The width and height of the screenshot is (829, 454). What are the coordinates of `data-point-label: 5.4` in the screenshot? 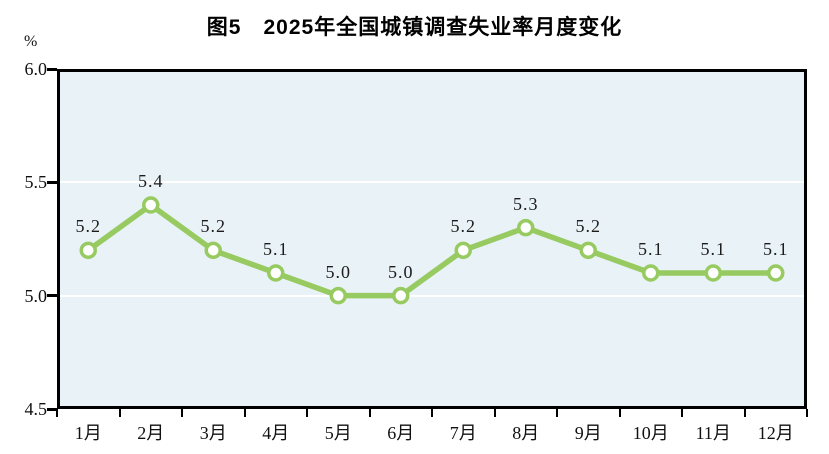 It's located at (151, 181).